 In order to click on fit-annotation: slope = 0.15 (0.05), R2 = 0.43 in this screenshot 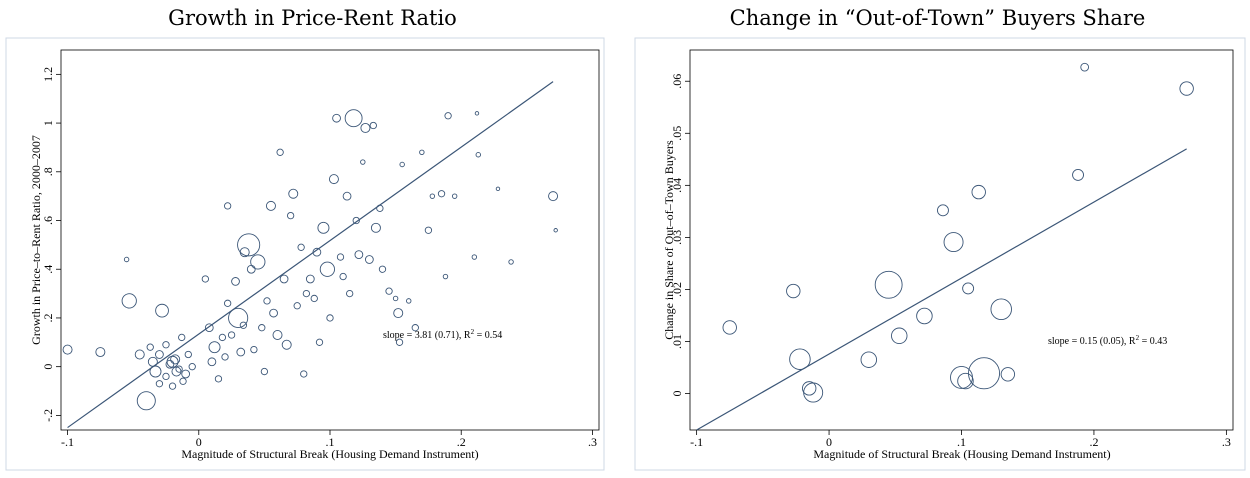, I will do `click(1107, 340)`.